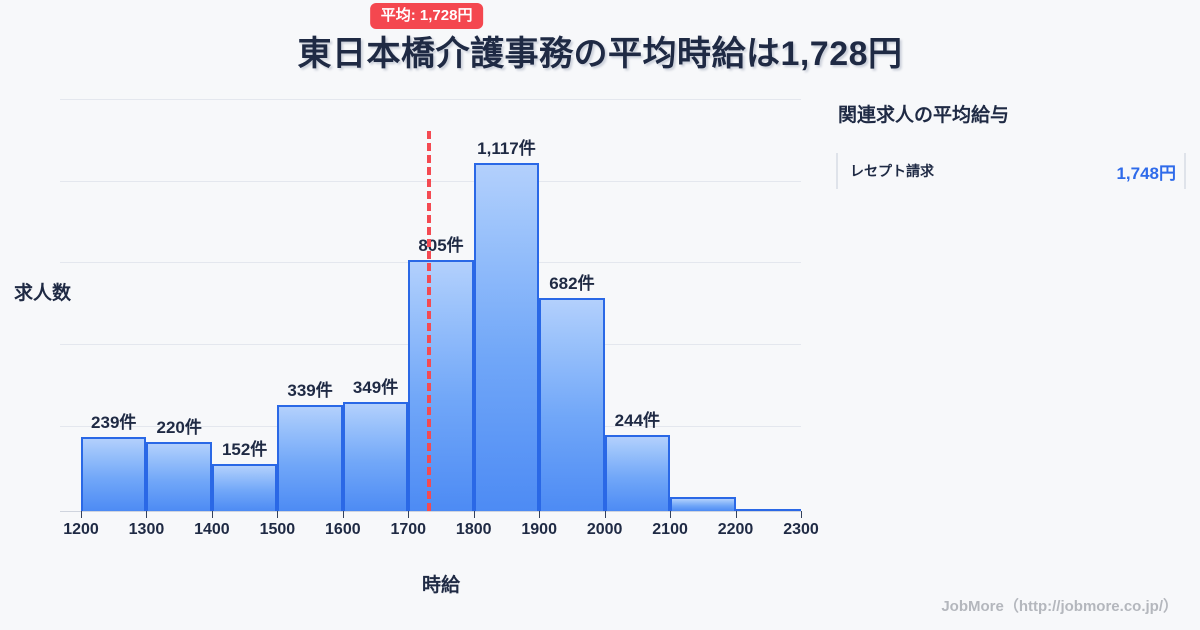 The height and width of the screenshot is (630, 1200). What do you see at coordinates (146, 529) in the screenshot?
I see `x-axis-tick-label: 1300` at bounding box center [146, 529].